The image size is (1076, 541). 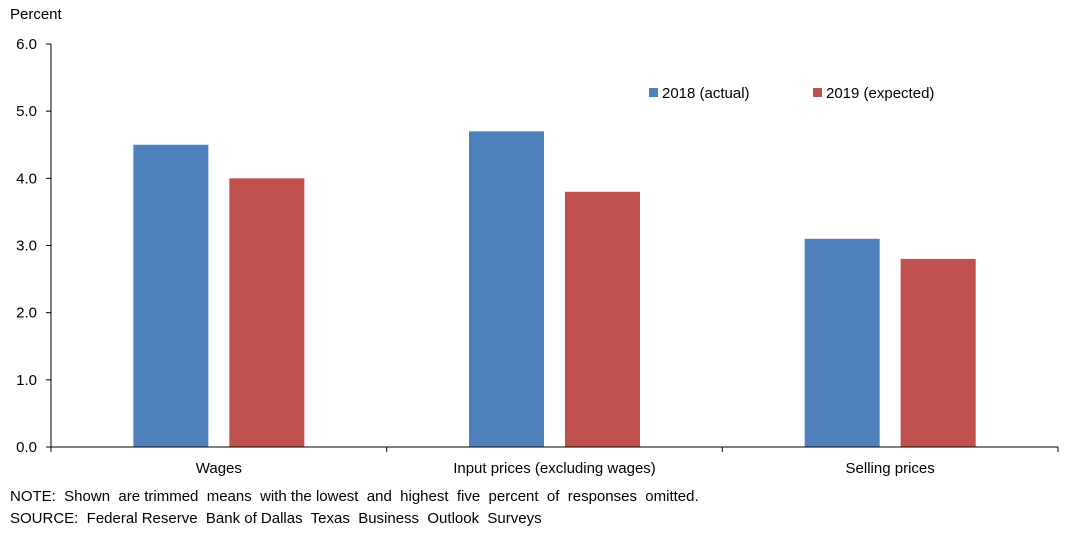 I want to click on x-tick-label: Wages, so click(x=219, y=468).